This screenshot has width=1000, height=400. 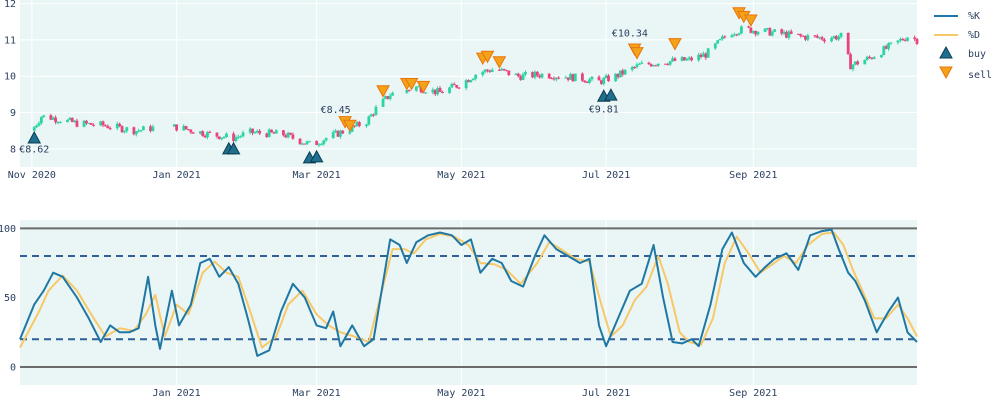 I want to click on price-x-tick-label: May 2021, so click(x=461, y=175).